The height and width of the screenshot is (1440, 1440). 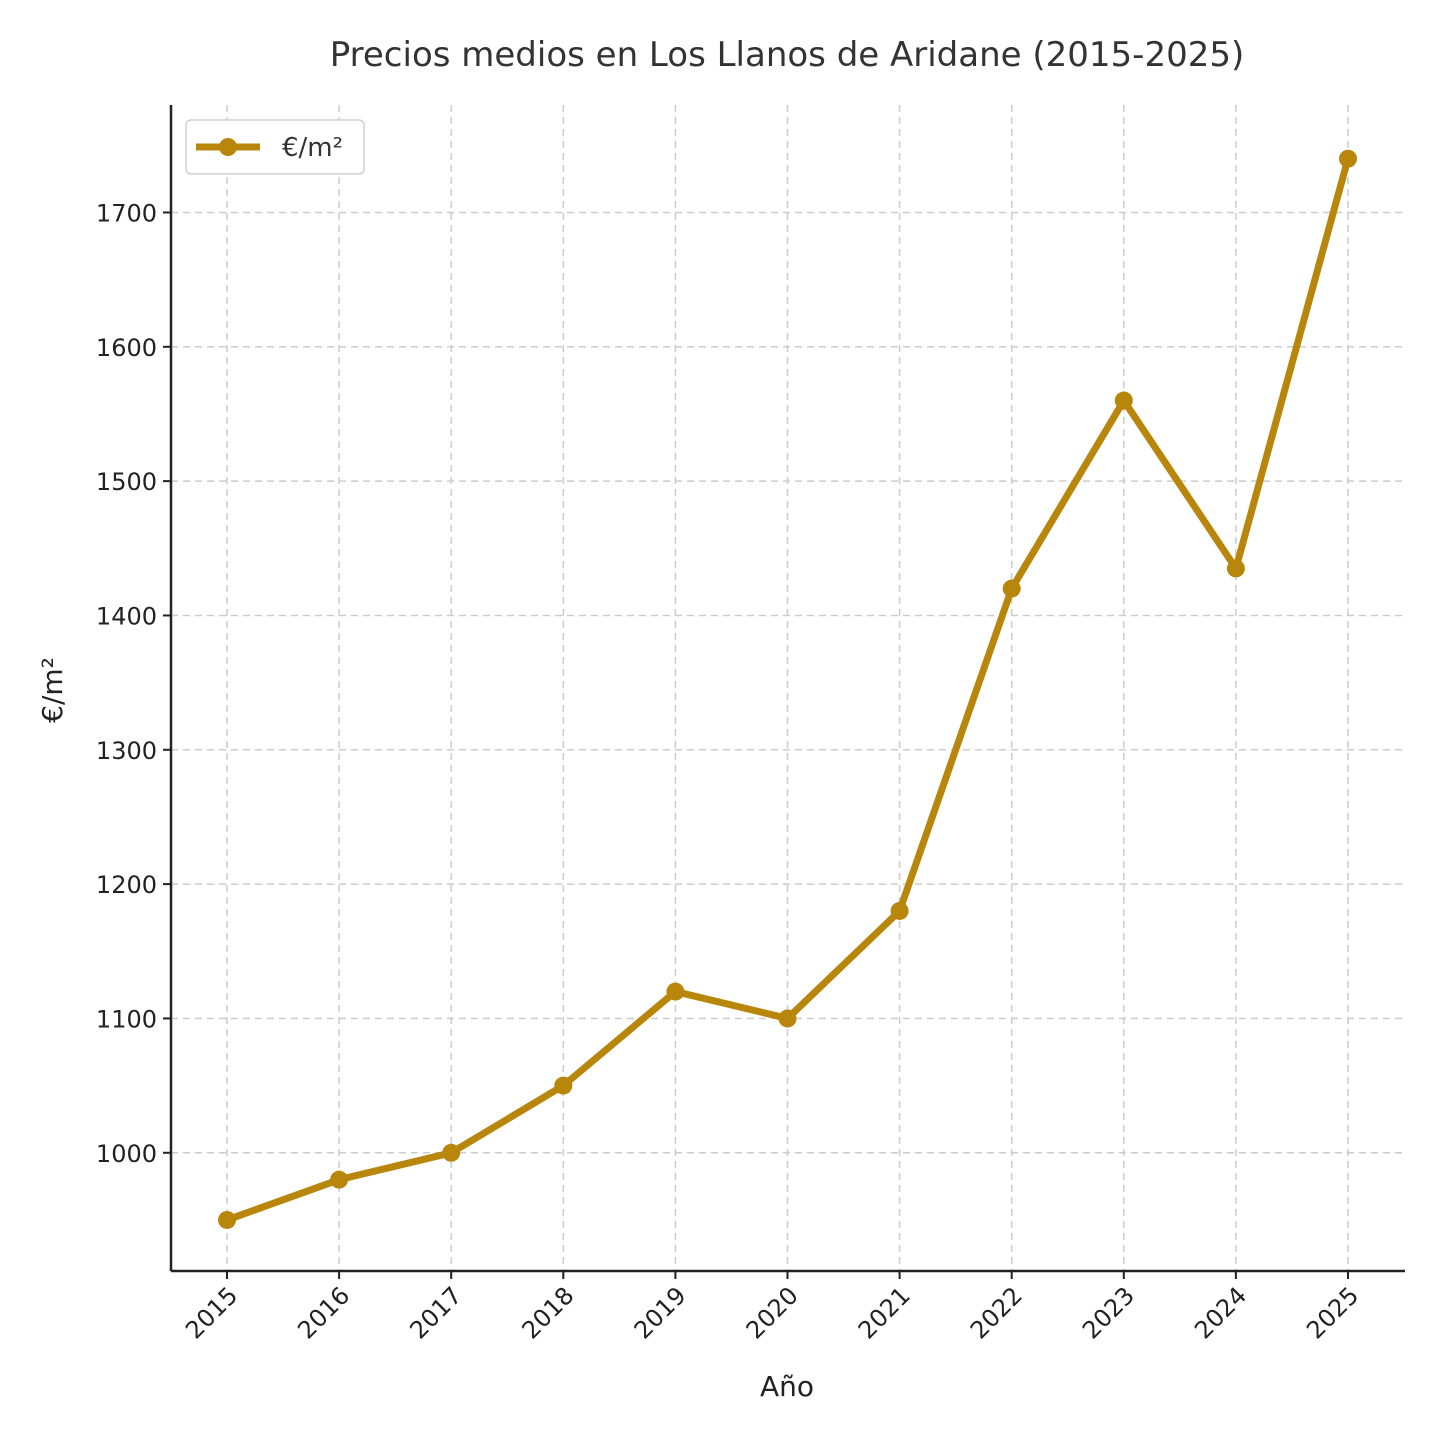 I want to click on y-tick-label: 1300, so click(x=126, y=751).